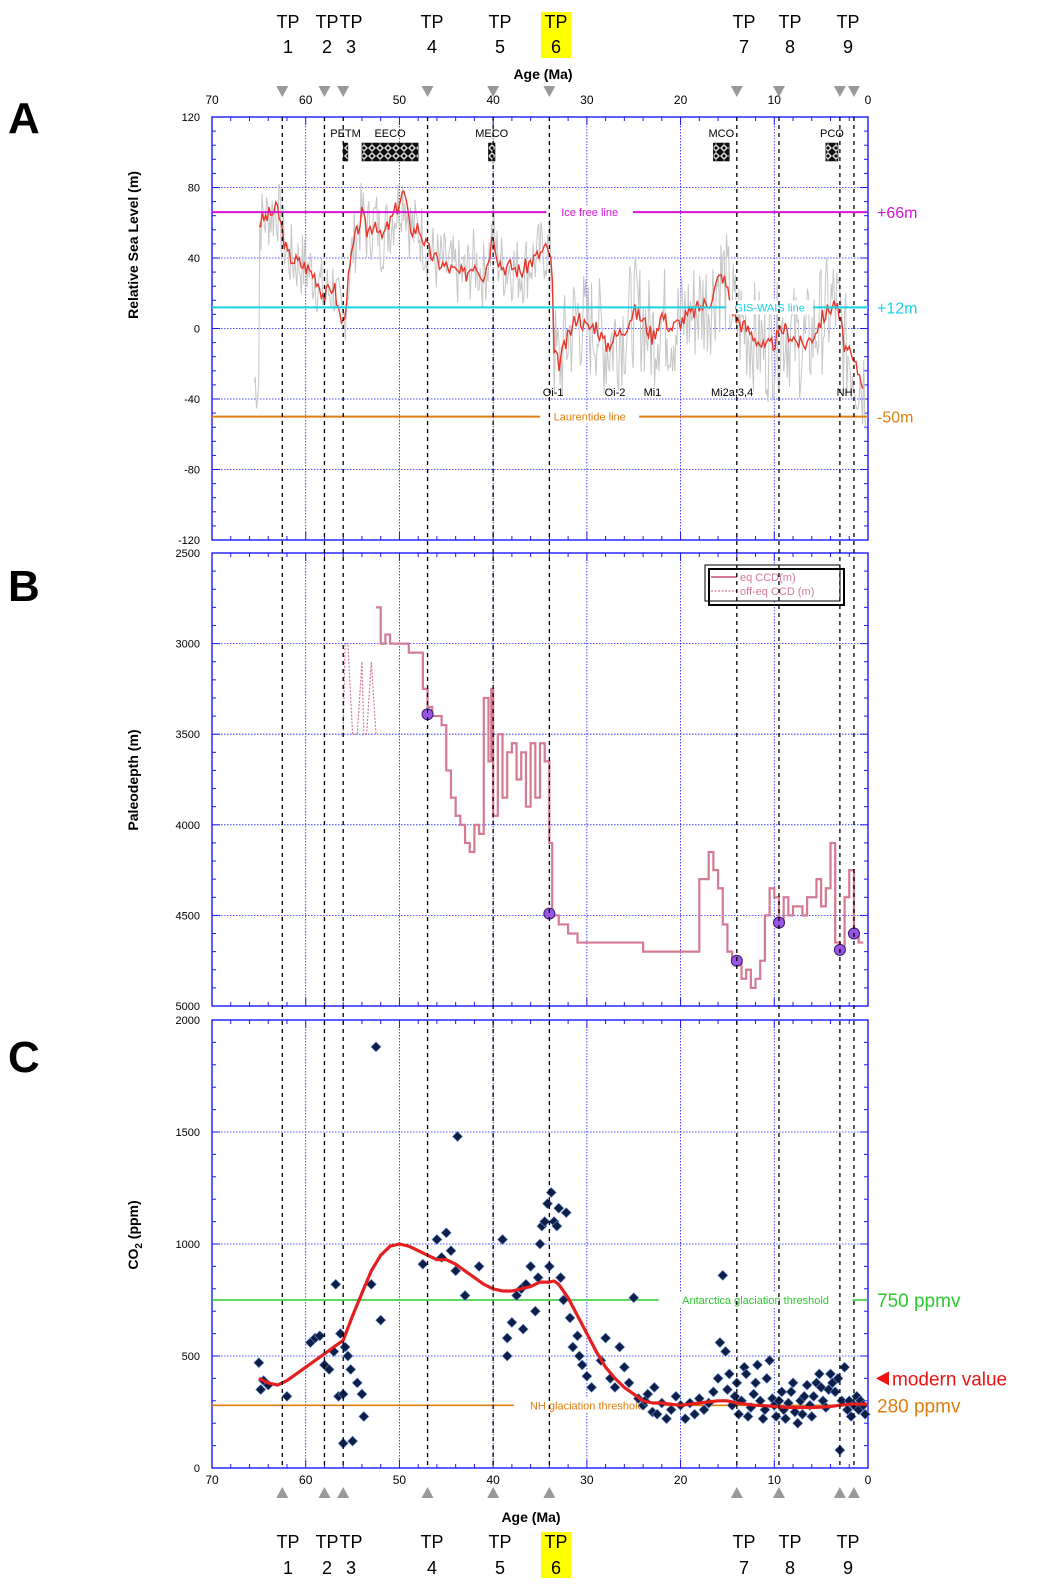  I want to click on tp-number: 3, so click(351, 47).